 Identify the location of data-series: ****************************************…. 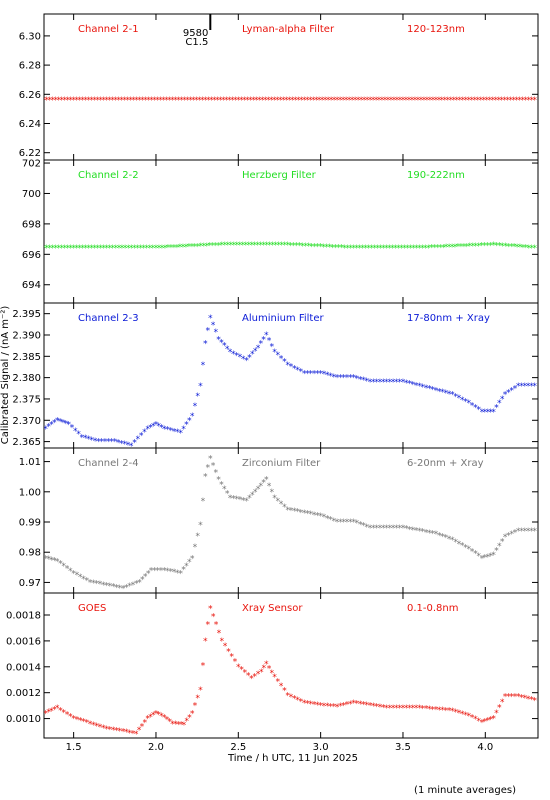
(290, 247).